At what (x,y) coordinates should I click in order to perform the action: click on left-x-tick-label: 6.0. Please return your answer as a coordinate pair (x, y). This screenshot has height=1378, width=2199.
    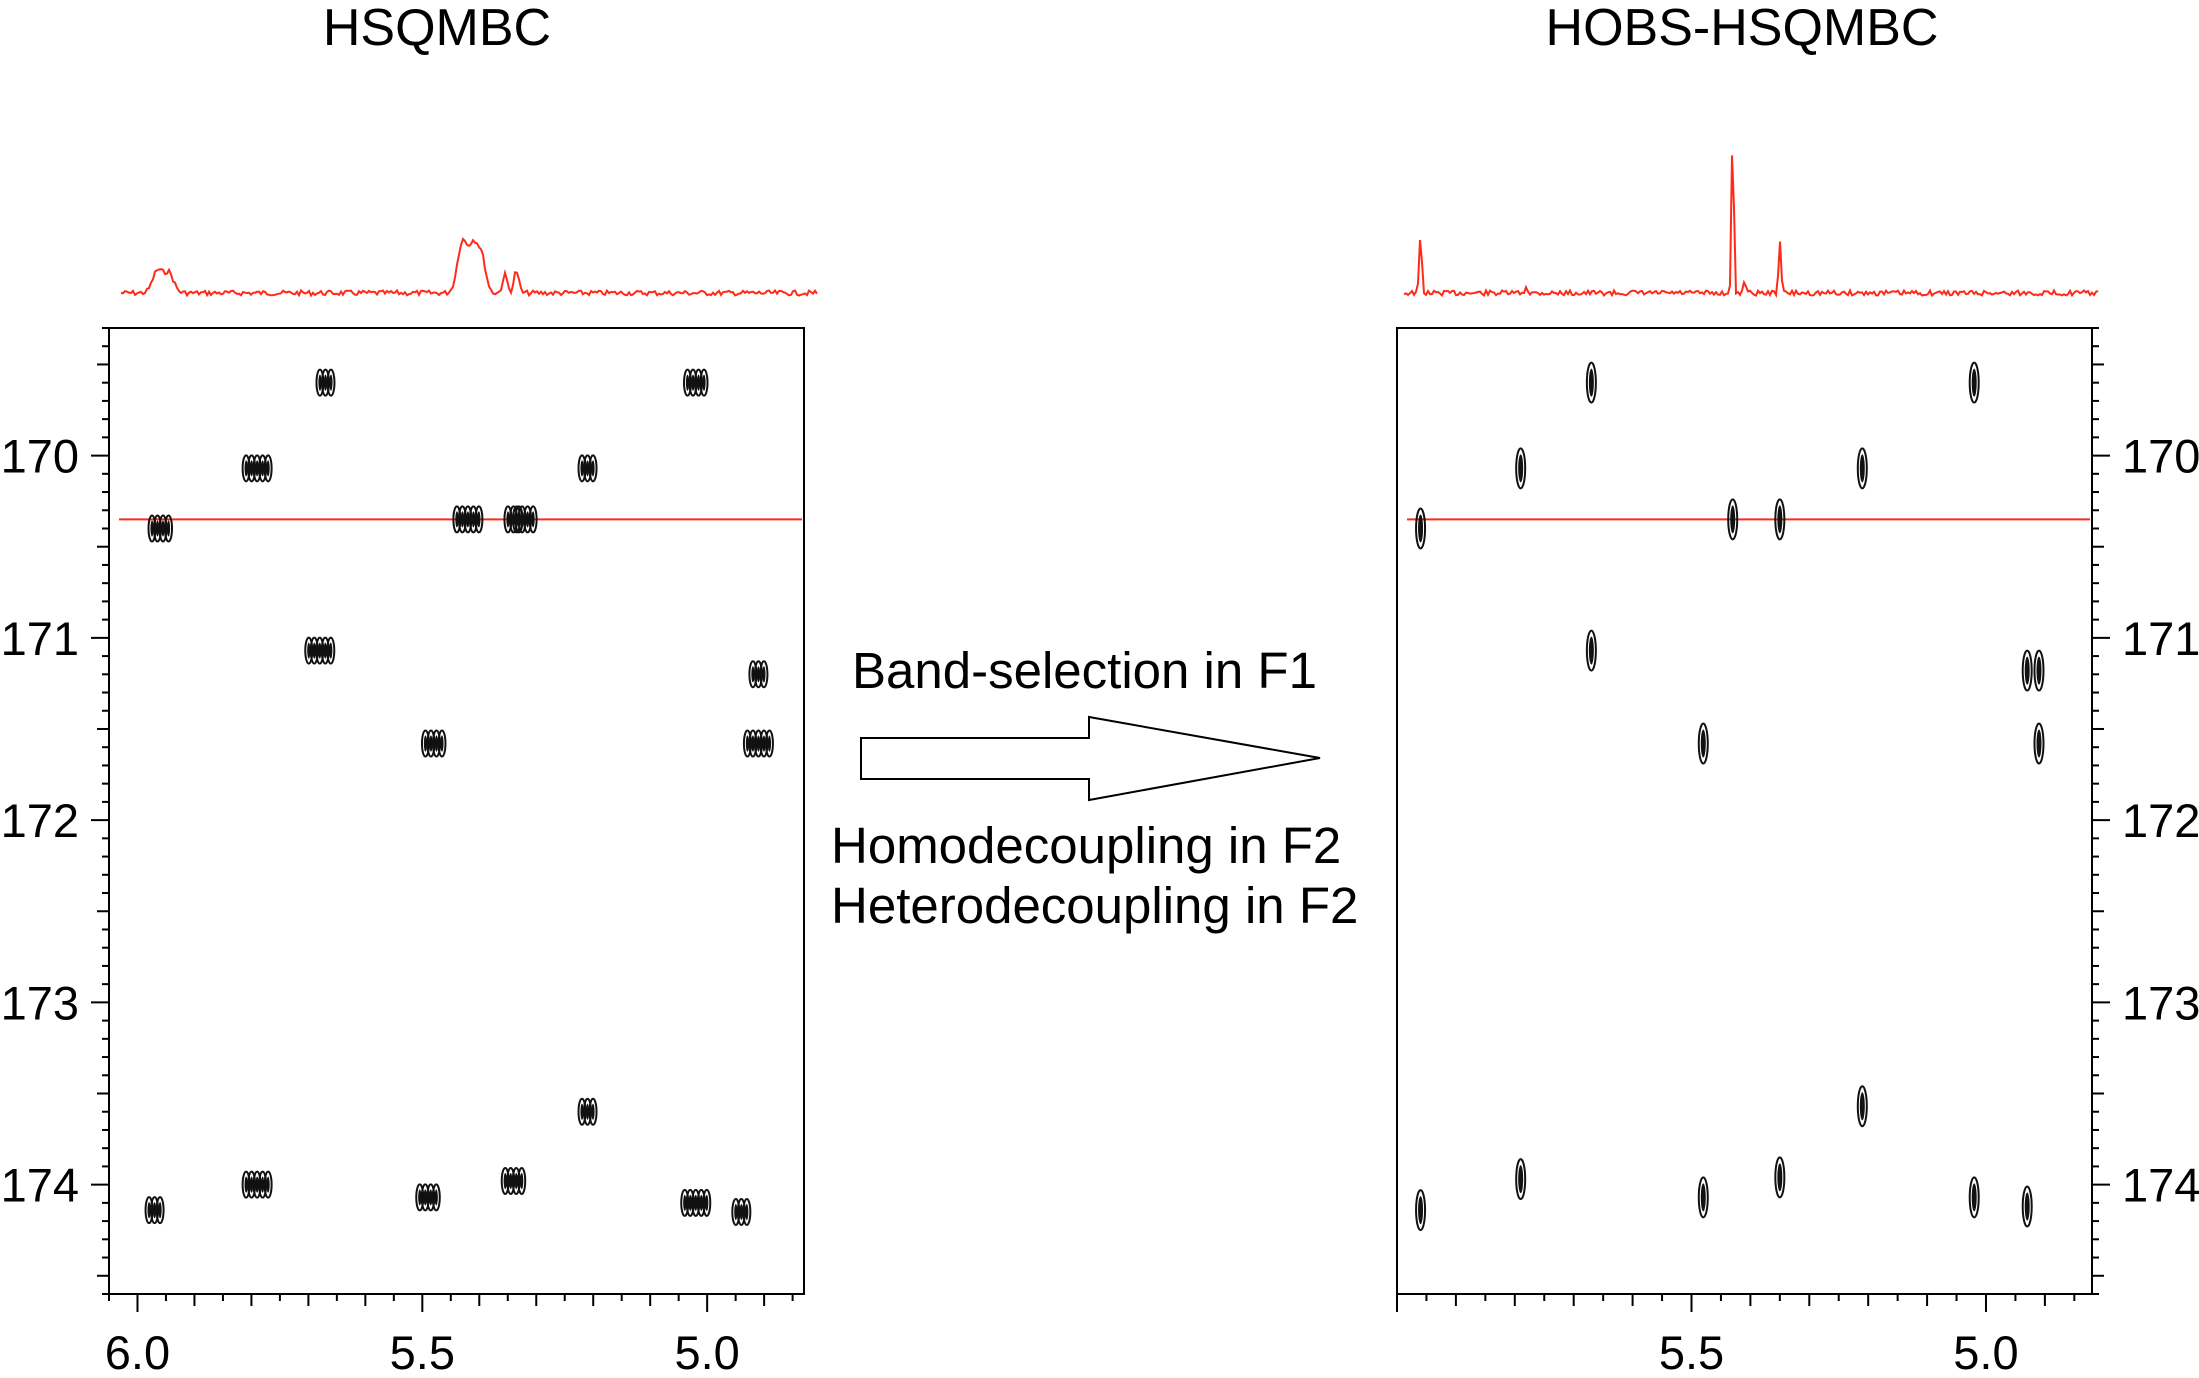
    Looking at the image, I should click on (137, 1352).